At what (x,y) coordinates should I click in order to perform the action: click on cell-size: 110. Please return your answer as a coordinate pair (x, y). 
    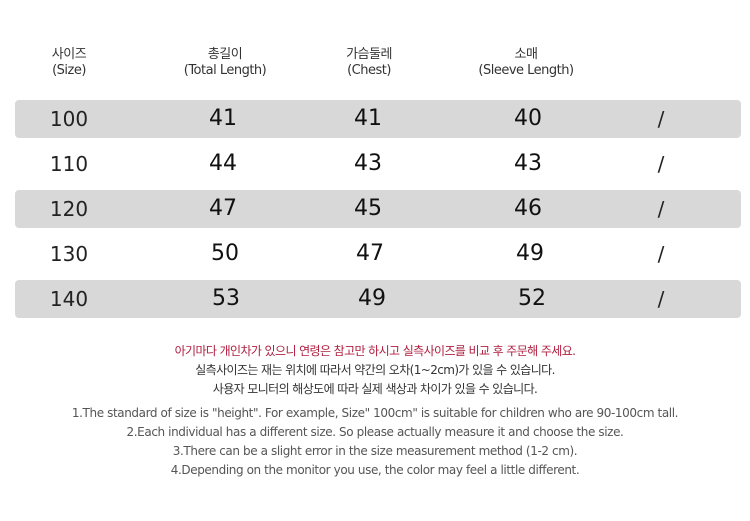
    Looking at the image, I should click on (69, 164).